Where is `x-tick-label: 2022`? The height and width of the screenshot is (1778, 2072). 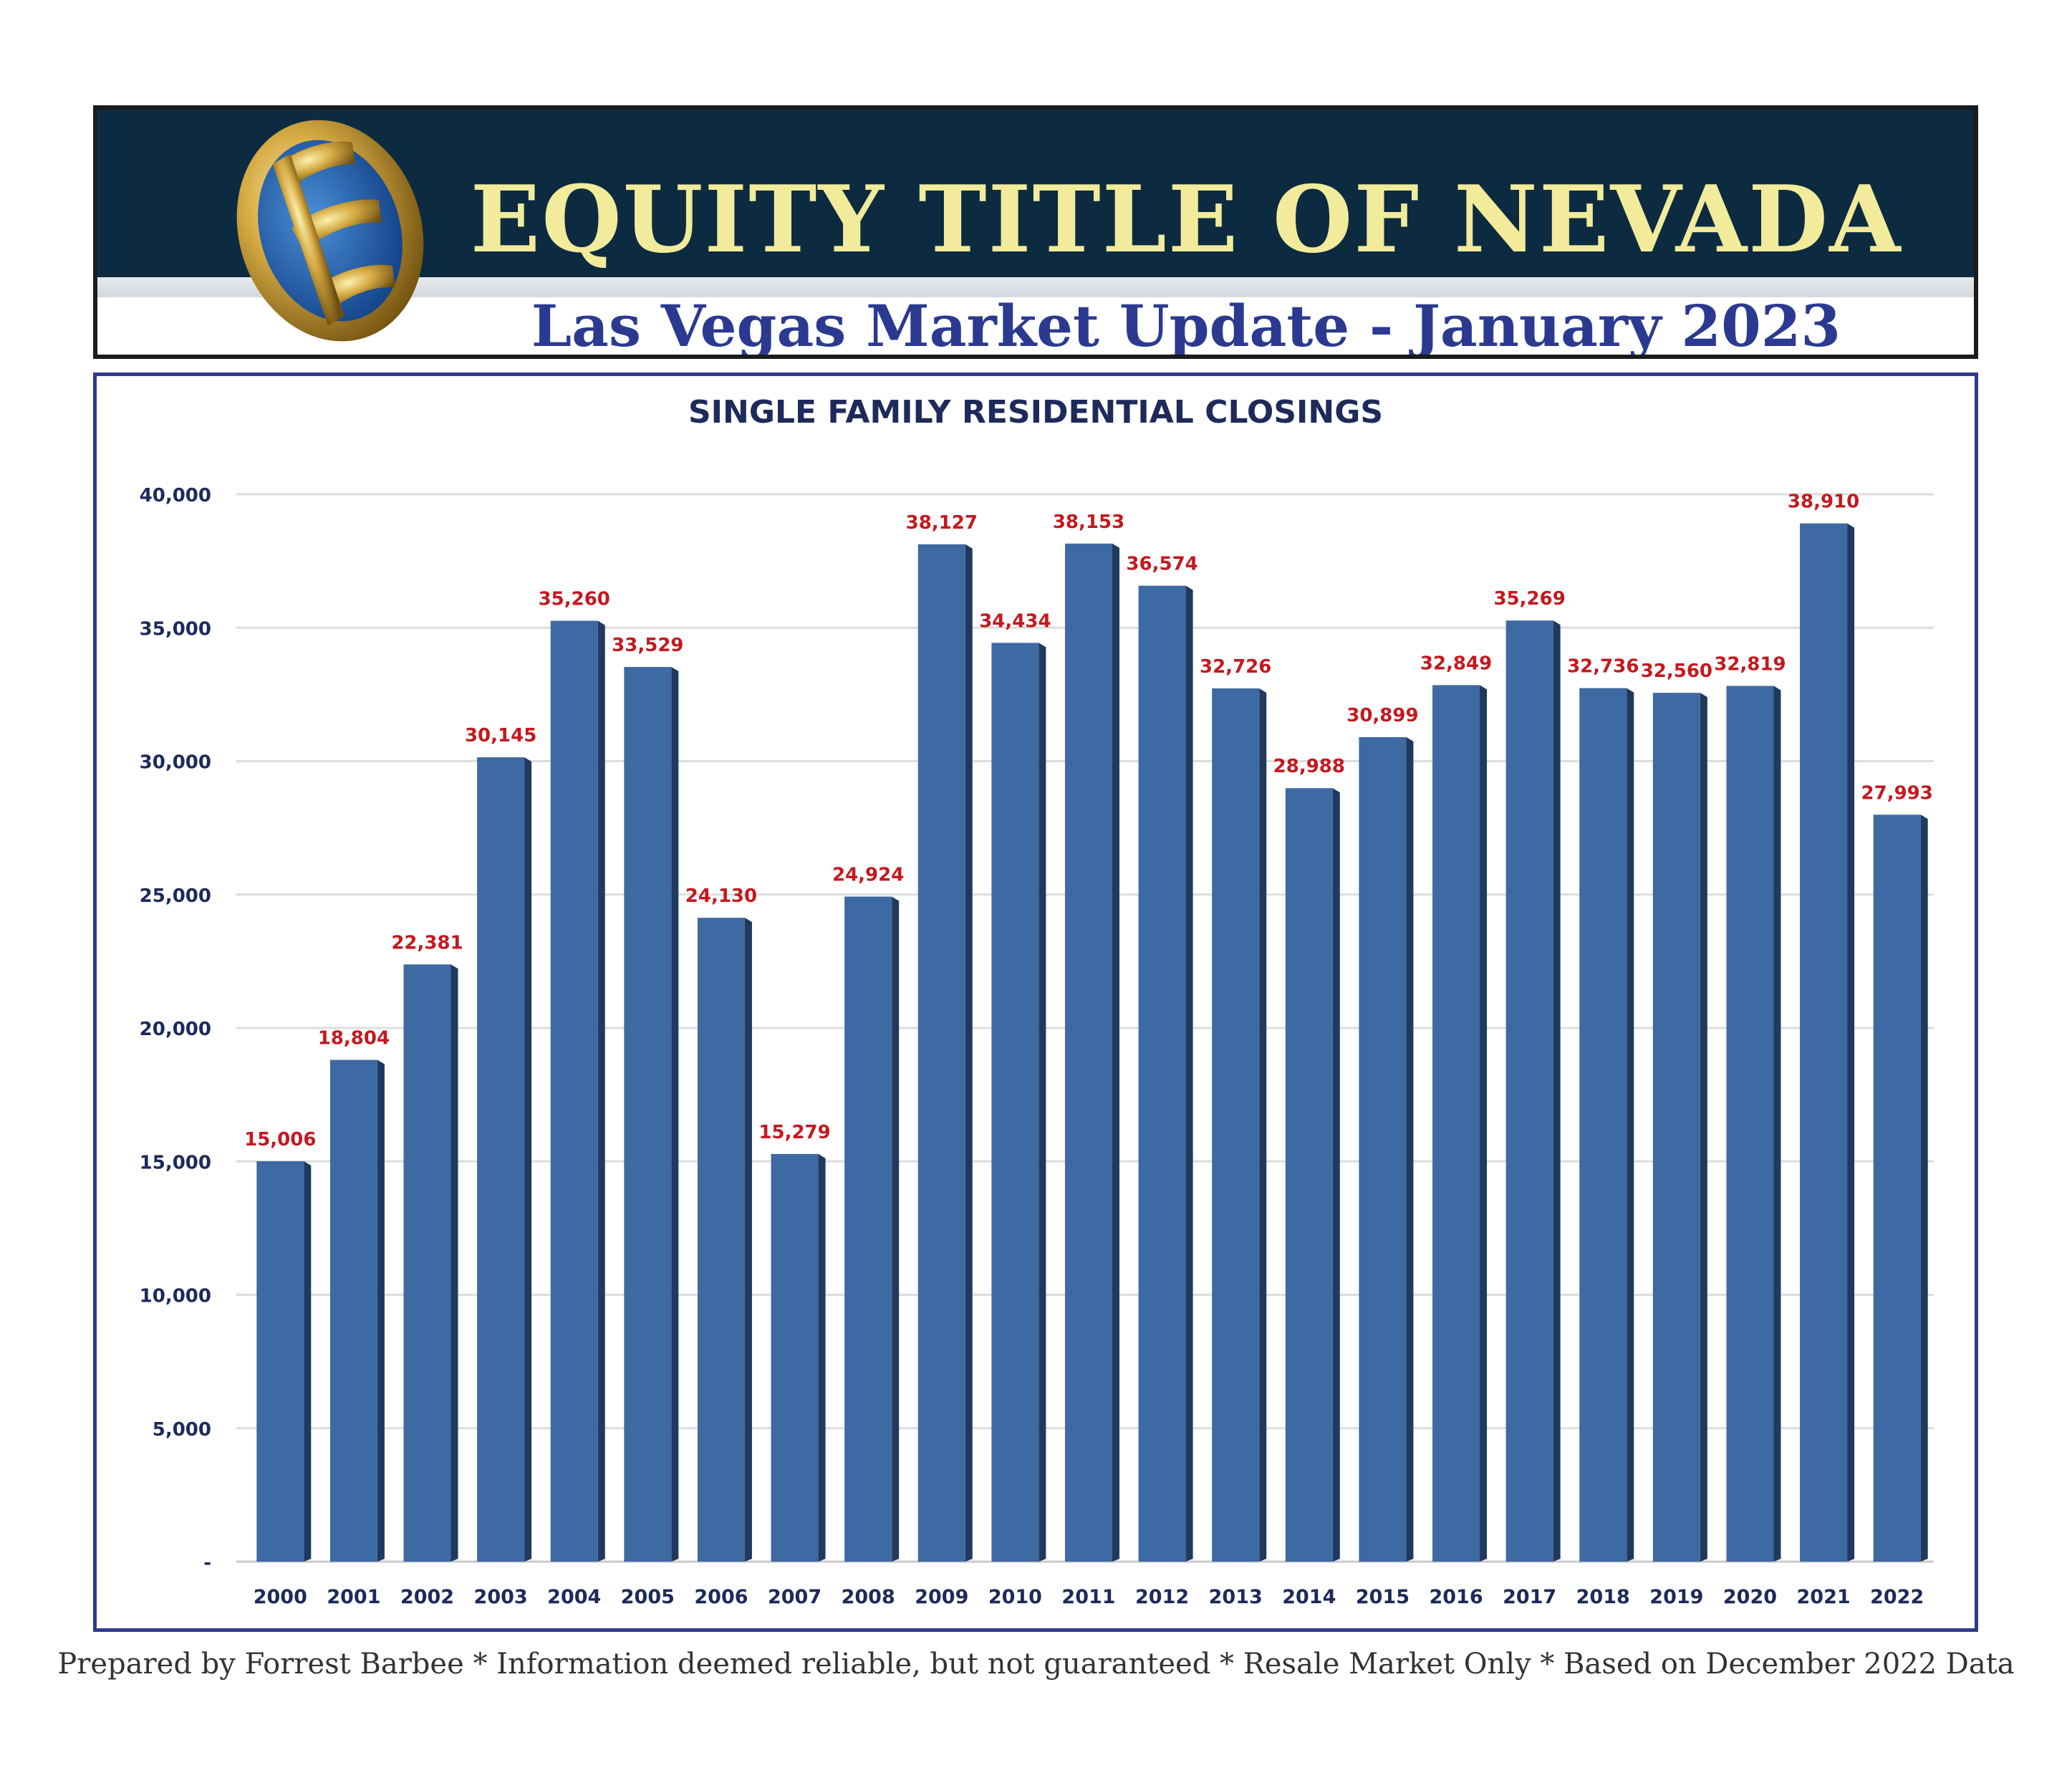 x-tick-label: 2022 is located at coordinates (1897, 1597).